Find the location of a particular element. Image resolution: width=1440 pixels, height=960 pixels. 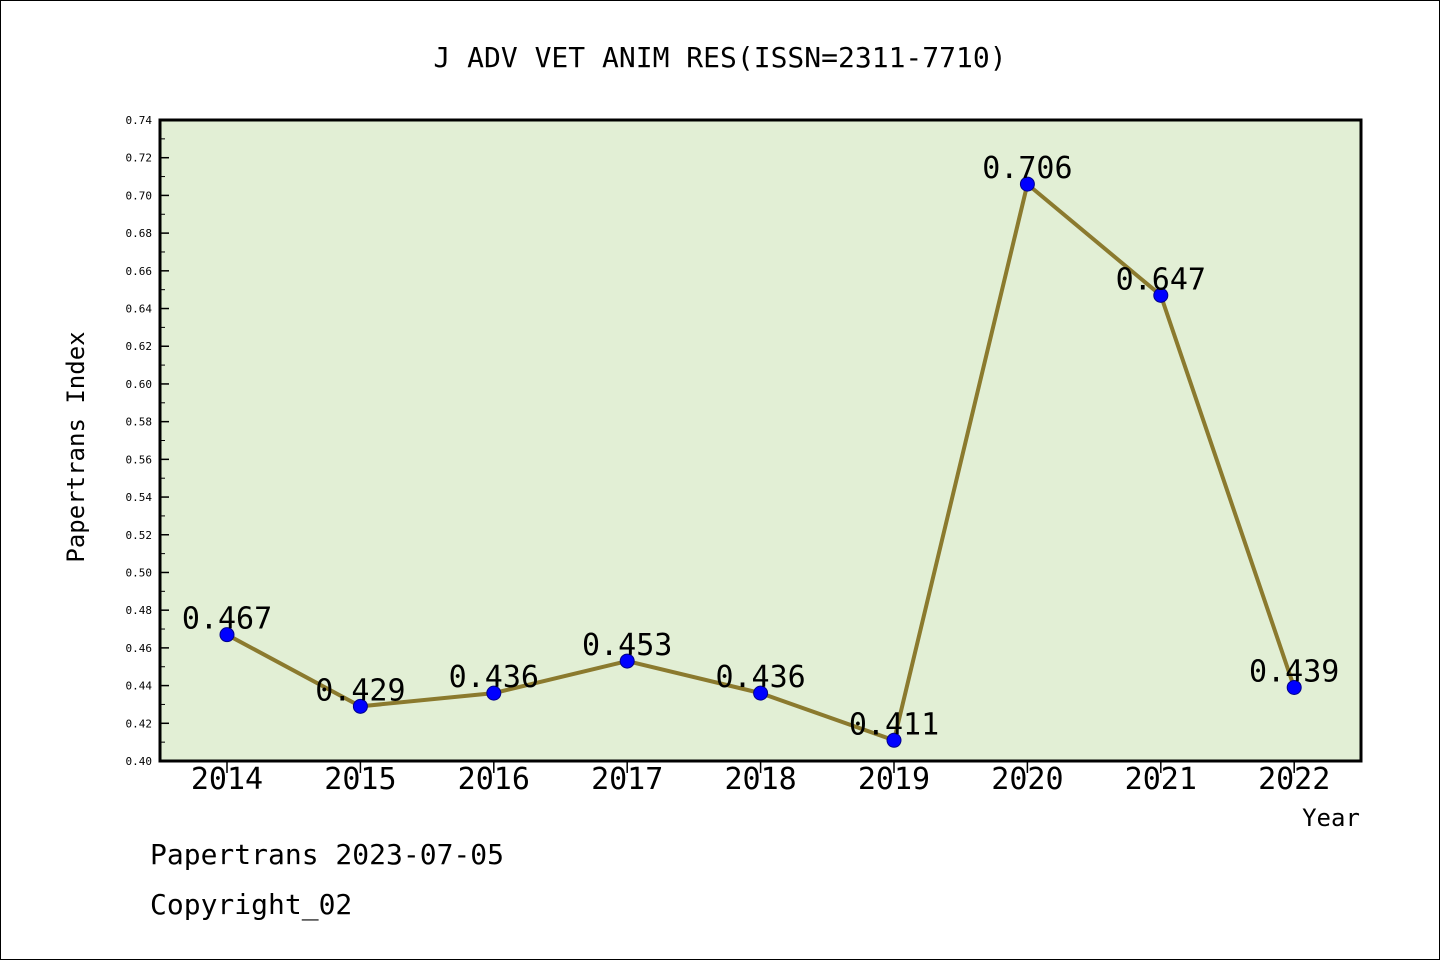

y-tick-label: 0.74 is located at coordinates (139, 120).